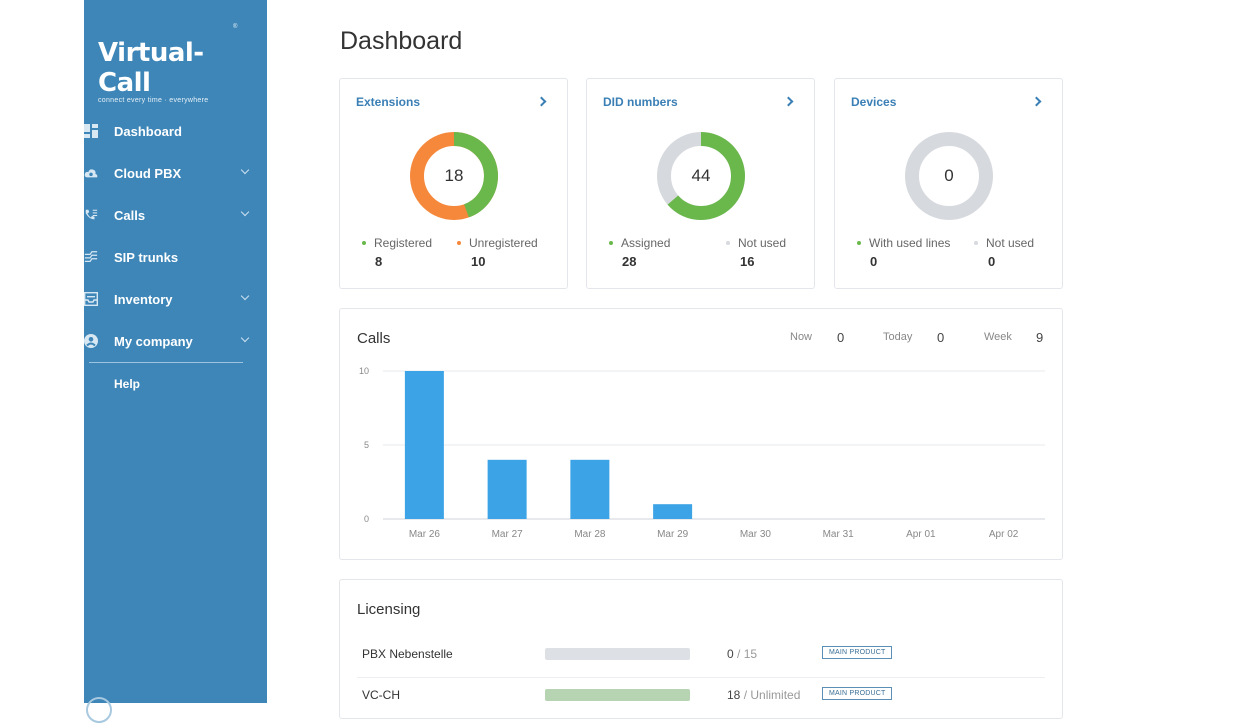 This screenshot has width=1250, height=723. I want to click on sidebar-item-cloud-pbx: Cloud PBX, so click(175, 173).